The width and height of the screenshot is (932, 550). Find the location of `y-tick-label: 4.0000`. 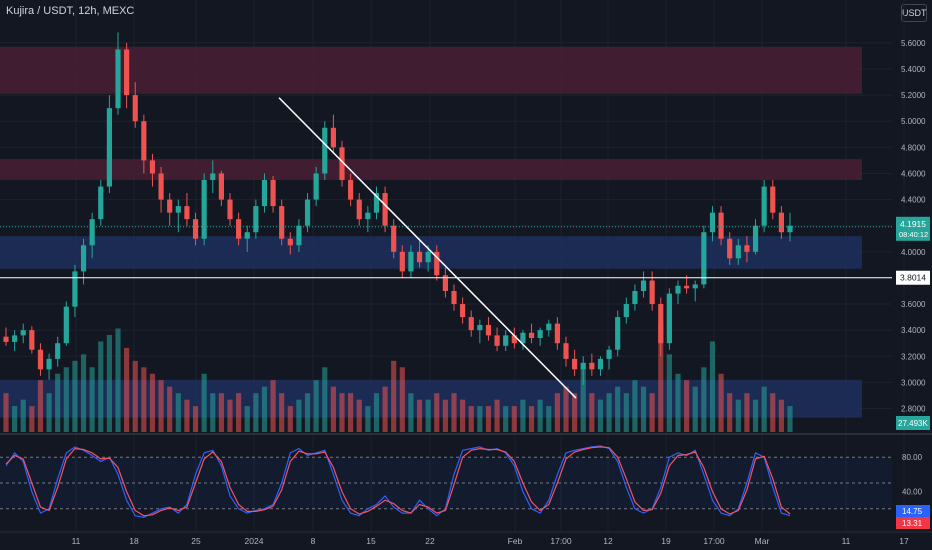

y-tick-label: 4.0000 is located at coordinates (913, 252).